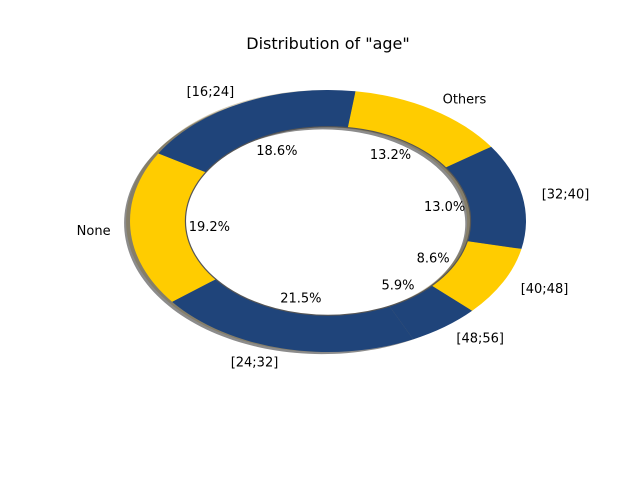 The width and height of the screenshot is (640, 480). Describe the element at coordinates (211, 92) in the screenshot. I see `category-label-16-24: [16;24]` at that location.